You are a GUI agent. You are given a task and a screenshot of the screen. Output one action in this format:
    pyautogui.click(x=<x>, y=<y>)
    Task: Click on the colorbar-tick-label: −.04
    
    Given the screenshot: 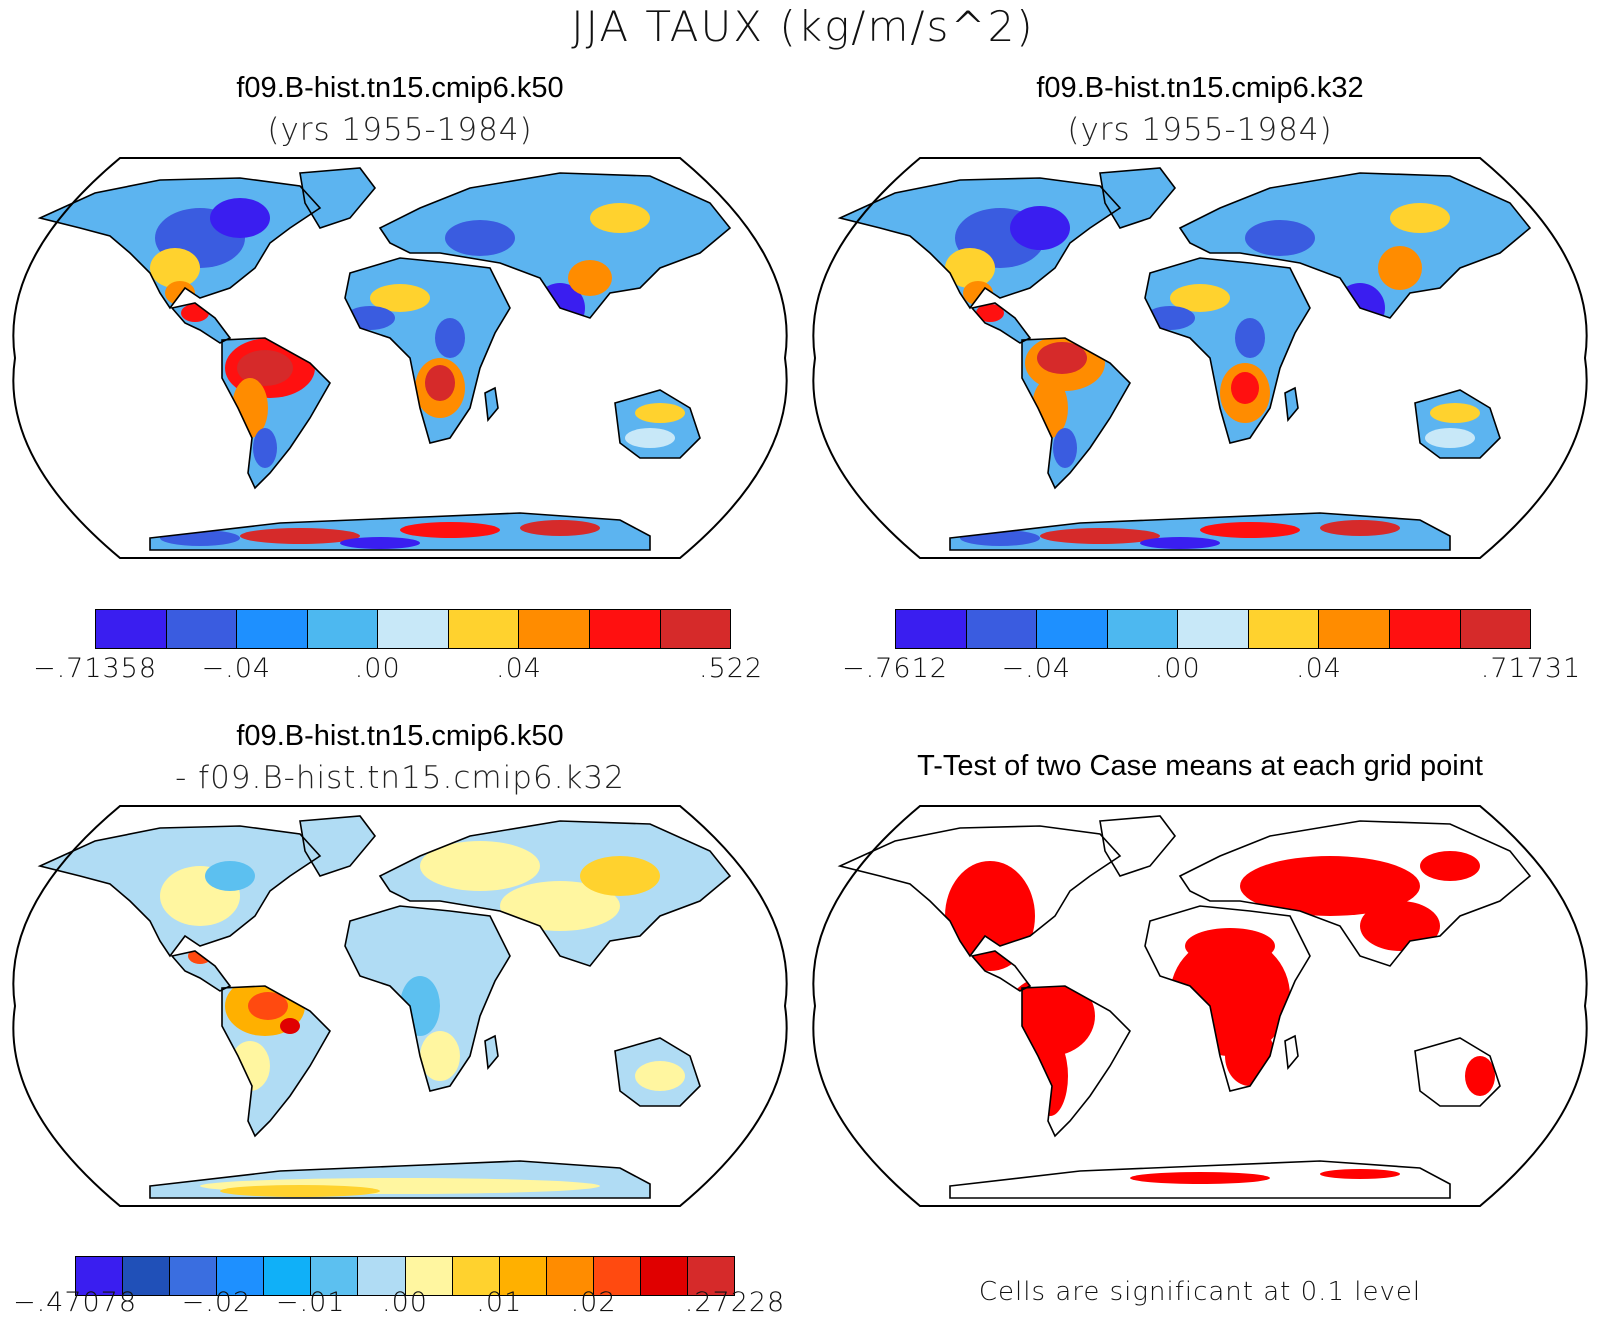 What is the action you would take?
    pyautogui.click(x=236, y=668)
    